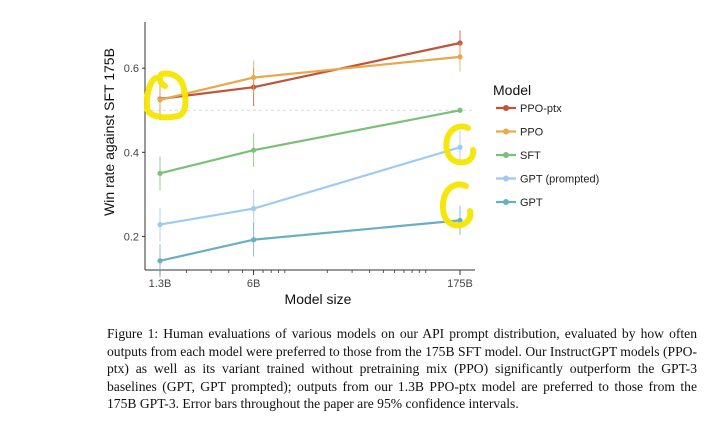  Describe the element at coordinates (109, 132) in the screenshot. I see `y-axis-title: Win rate against SFT 175B` at that location.